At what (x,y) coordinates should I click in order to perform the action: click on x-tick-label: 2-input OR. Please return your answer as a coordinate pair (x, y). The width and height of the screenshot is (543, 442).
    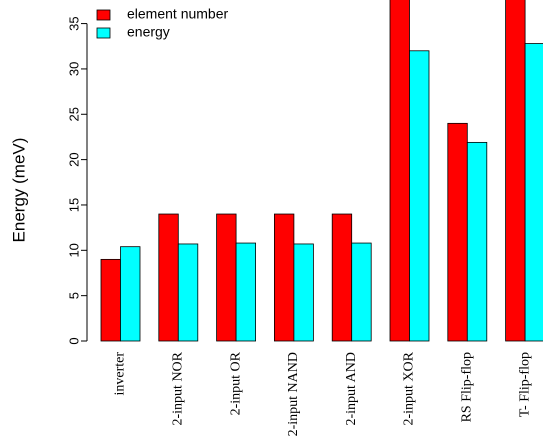
    Looking at the image, I should click on (235, 383).